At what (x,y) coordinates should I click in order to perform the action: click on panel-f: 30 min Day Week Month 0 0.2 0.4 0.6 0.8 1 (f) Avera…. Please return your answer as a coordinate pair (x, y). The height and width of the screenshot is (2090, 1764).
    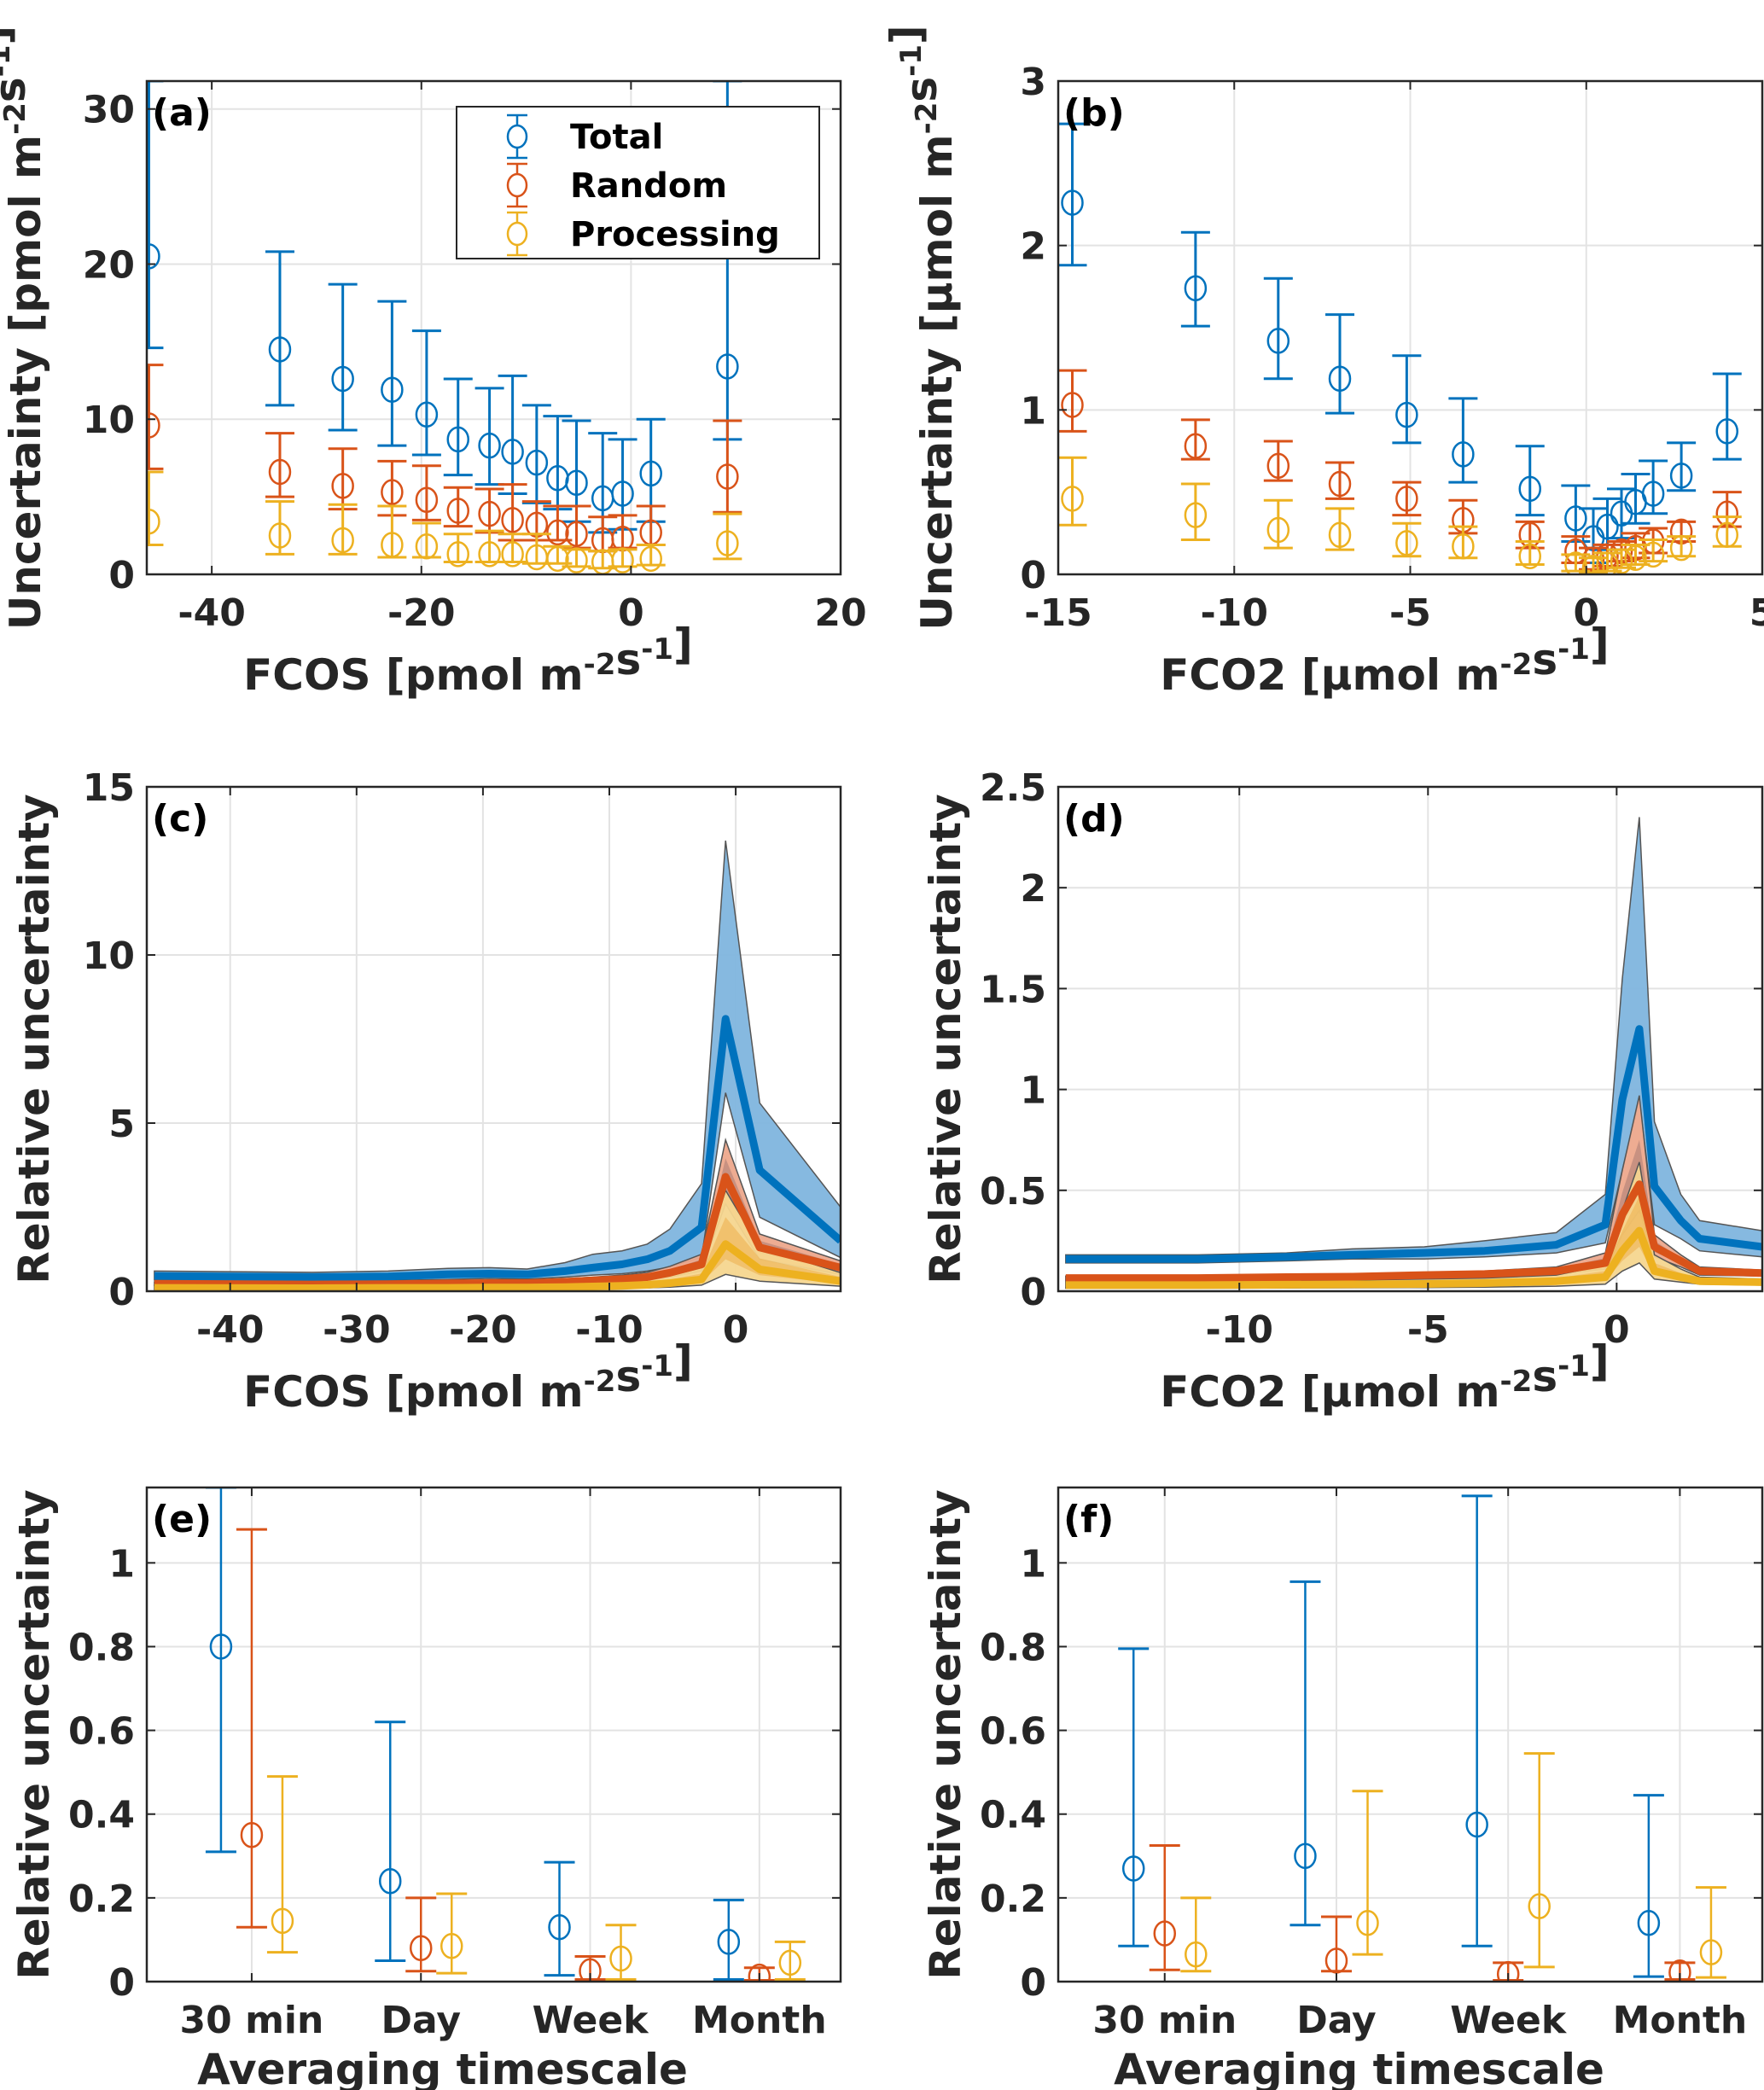
    Looking at the image, I should click on (1342, 1788).